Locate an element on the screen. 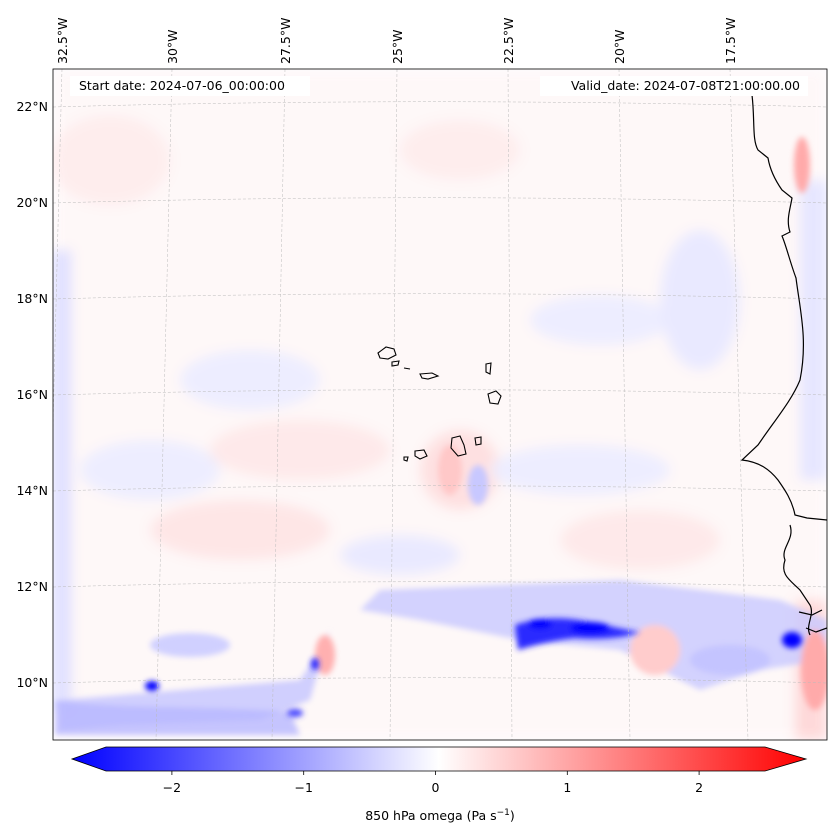 This screenshot has height=839, width=837. colorbar-tick-label: 1 is located at coordinates (567, 787).